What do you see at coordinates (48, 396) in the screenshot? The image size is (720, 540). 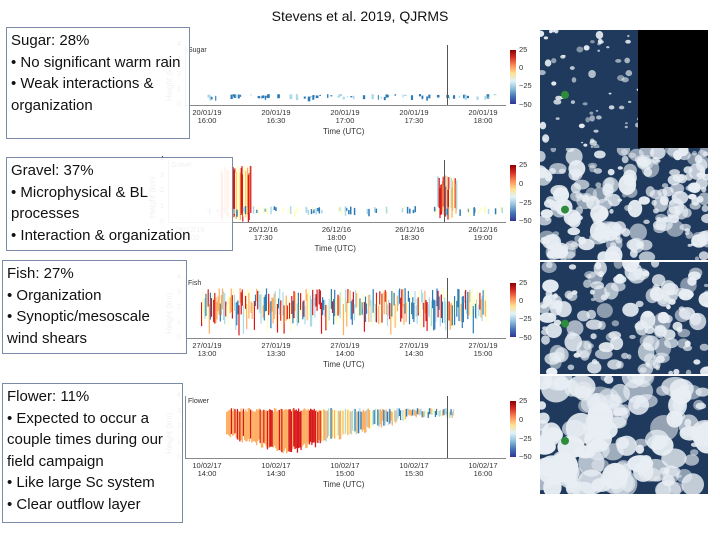 I see `flower-title: Flower: 11%` at bounding box center [48, 396].